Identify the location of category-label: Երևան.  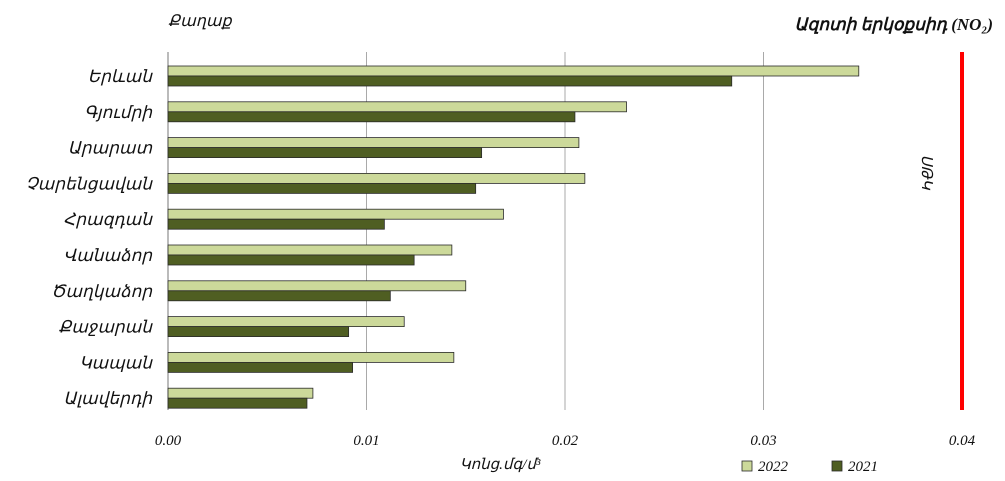
(121, 76).